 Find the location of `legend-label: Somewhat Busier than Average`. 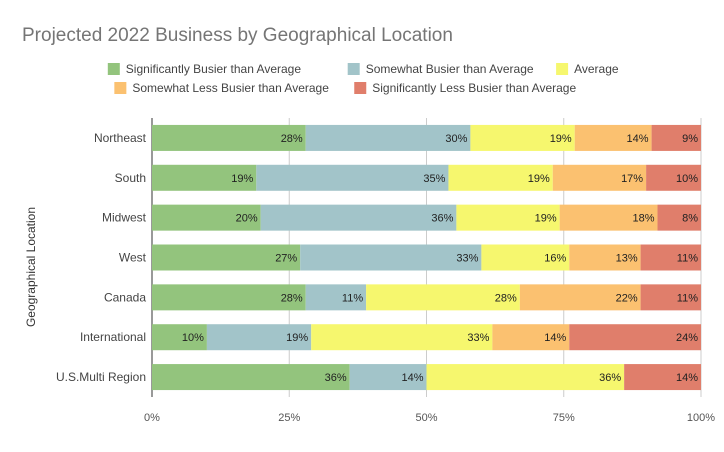

legend-label: Somewhat Busier than Average is located at coordinates (450, 69).